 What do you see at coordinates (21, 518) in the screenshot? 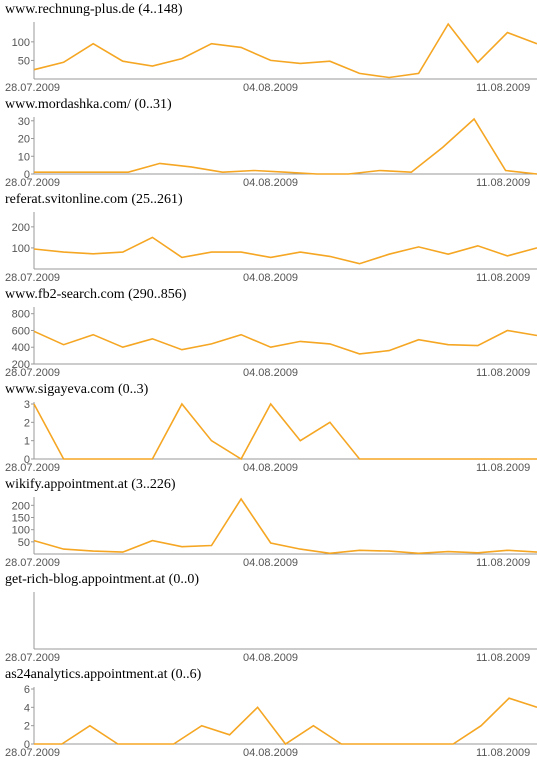
I see `y-tick-label: 150` at bounding box center [21, 518].